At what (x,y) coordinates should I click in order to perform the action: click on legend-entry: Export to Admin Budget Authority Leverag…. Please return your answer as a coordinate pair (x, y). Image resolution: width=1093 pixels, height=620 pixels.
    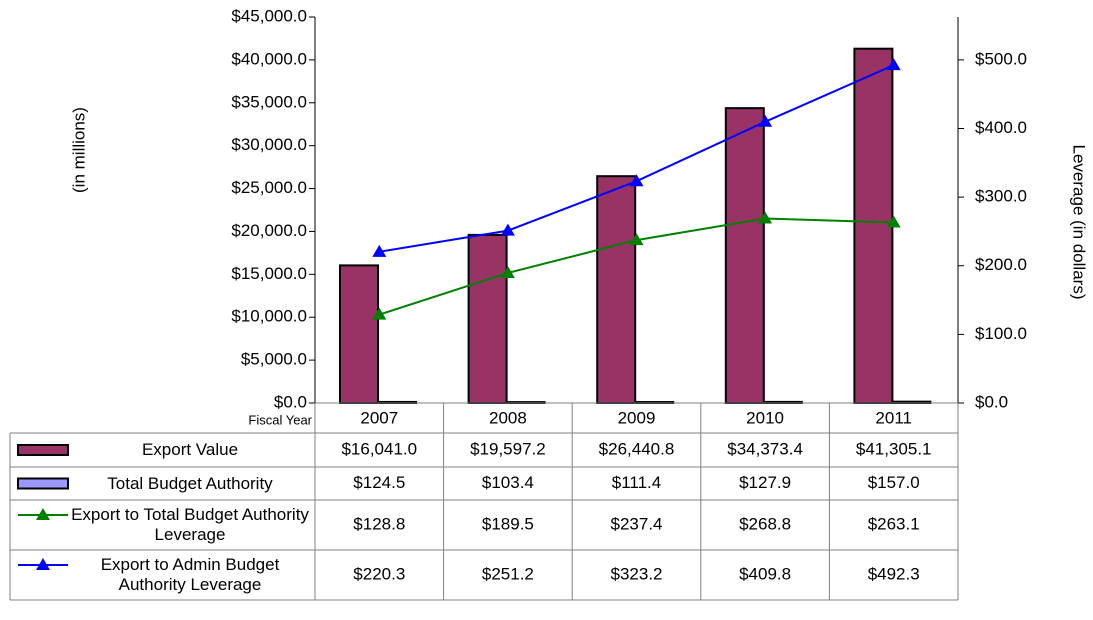
    Looking at the image, I should click on (190, 574).